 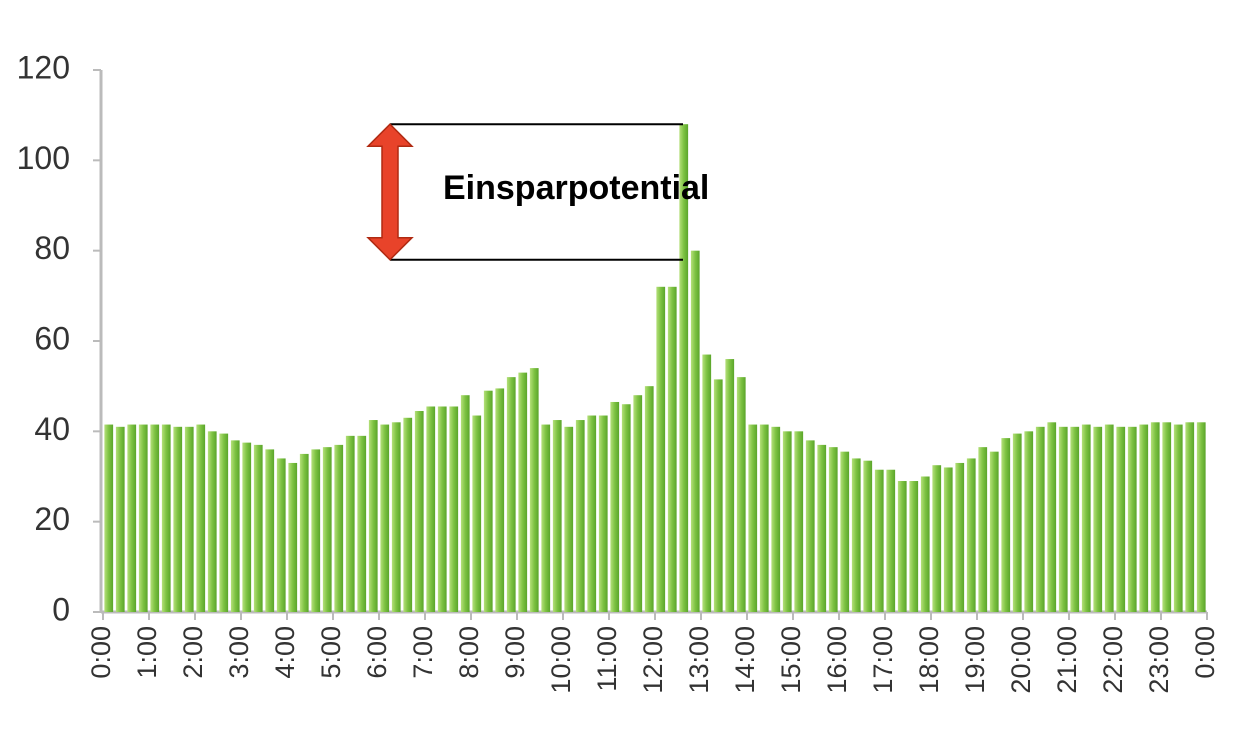 What do you see at coordinates (561, 660) in the screenshot?
I see `x-tick-label: 10:00` at bounding box center [561, 660].